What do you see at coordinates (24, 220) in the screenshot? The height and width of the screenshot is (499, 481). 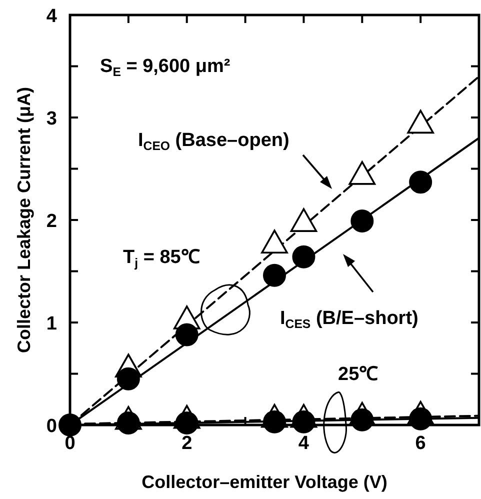 I see `y-axis-title: Collector Leakage Current (μA)` at bounding box center [24, 220].